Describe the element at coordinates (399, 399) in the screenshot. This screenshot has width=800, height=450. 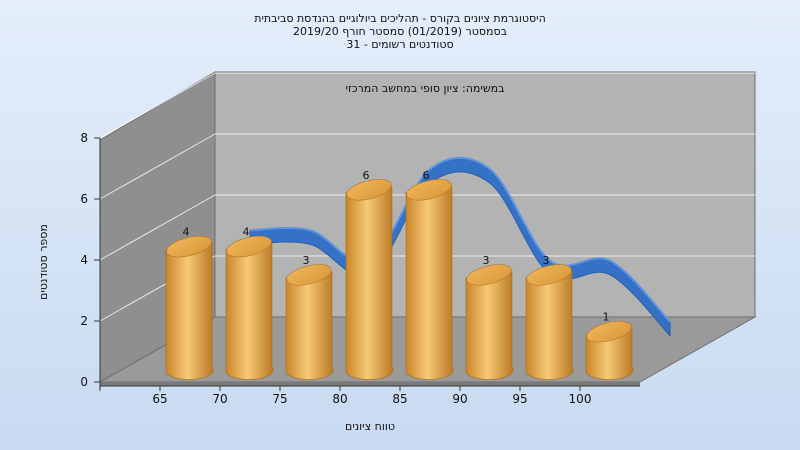
I see `x-tick-label: 85` at that location.